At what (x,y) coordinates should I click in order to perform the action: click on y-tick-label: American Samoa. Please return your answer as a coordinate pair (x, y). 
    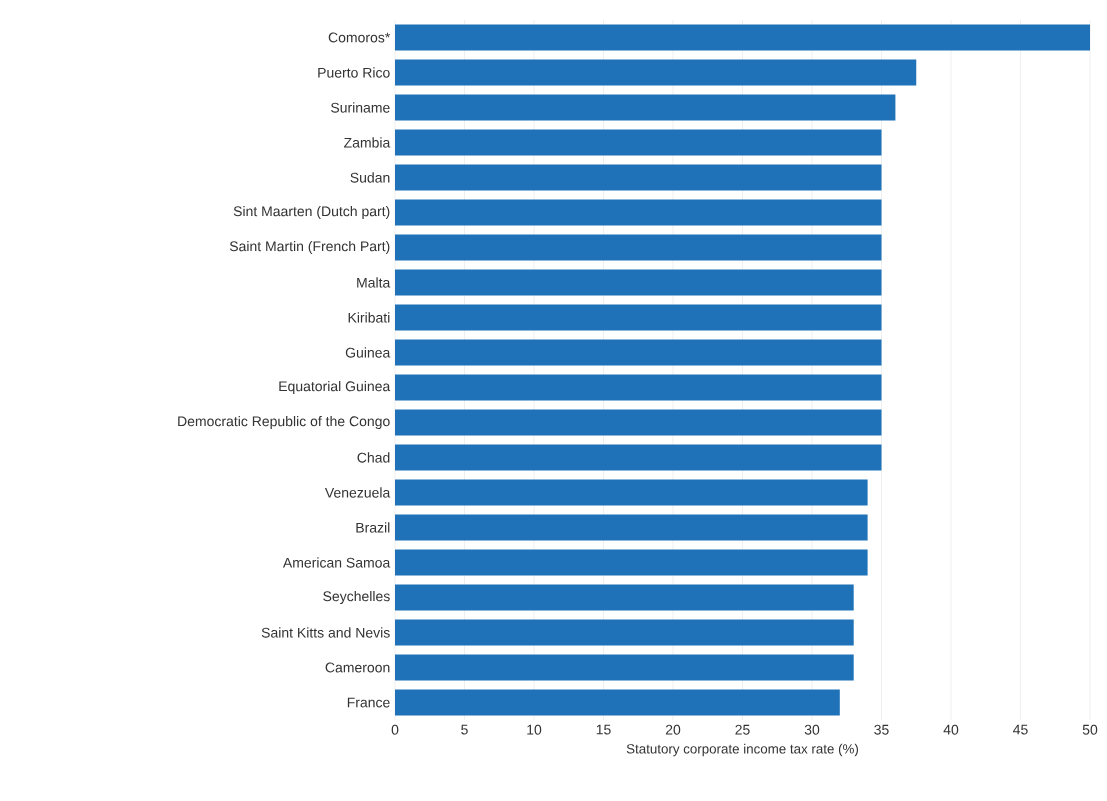
    Looking at the image, I should click on (336, 562).